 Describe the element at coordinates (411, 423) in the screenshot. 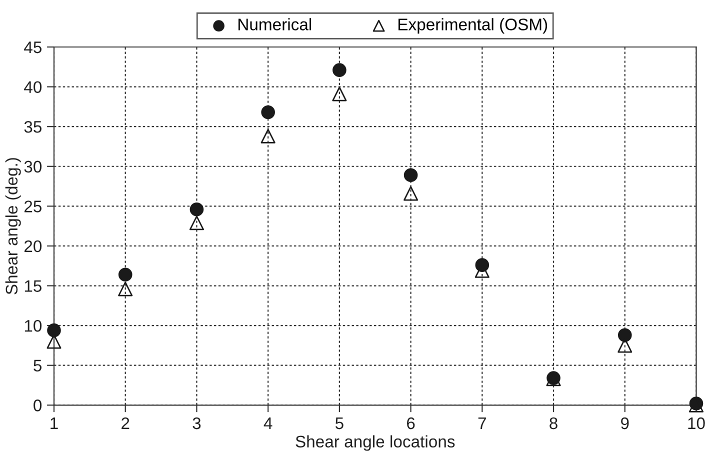

I see `x-tick-label: 6` at that location.